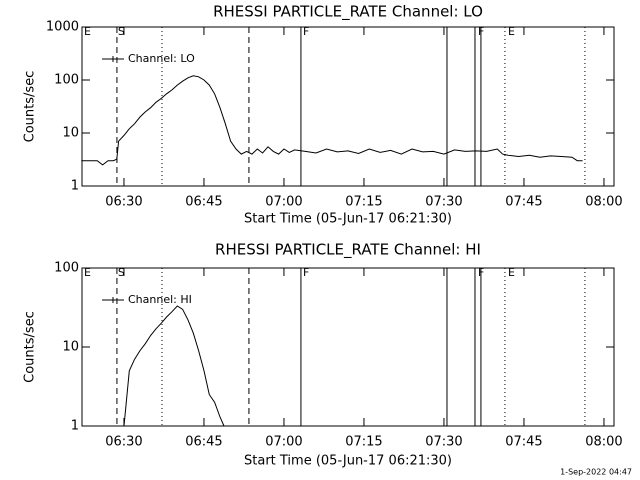 The image size is (640, 480). Describe the element at coordinates (596, 472) in the screenshot. I see `footer-timestamp: 1-Sep-2022 04:47` at that location.